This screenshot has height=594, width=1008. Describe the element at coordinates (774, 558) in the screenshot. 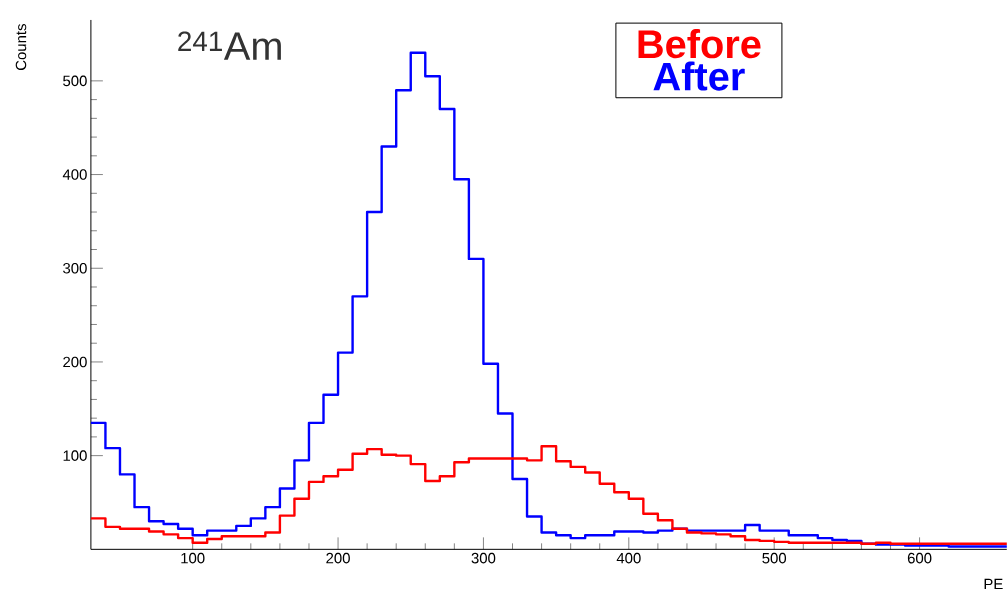

I see `x-tick-label: 500` at that location.